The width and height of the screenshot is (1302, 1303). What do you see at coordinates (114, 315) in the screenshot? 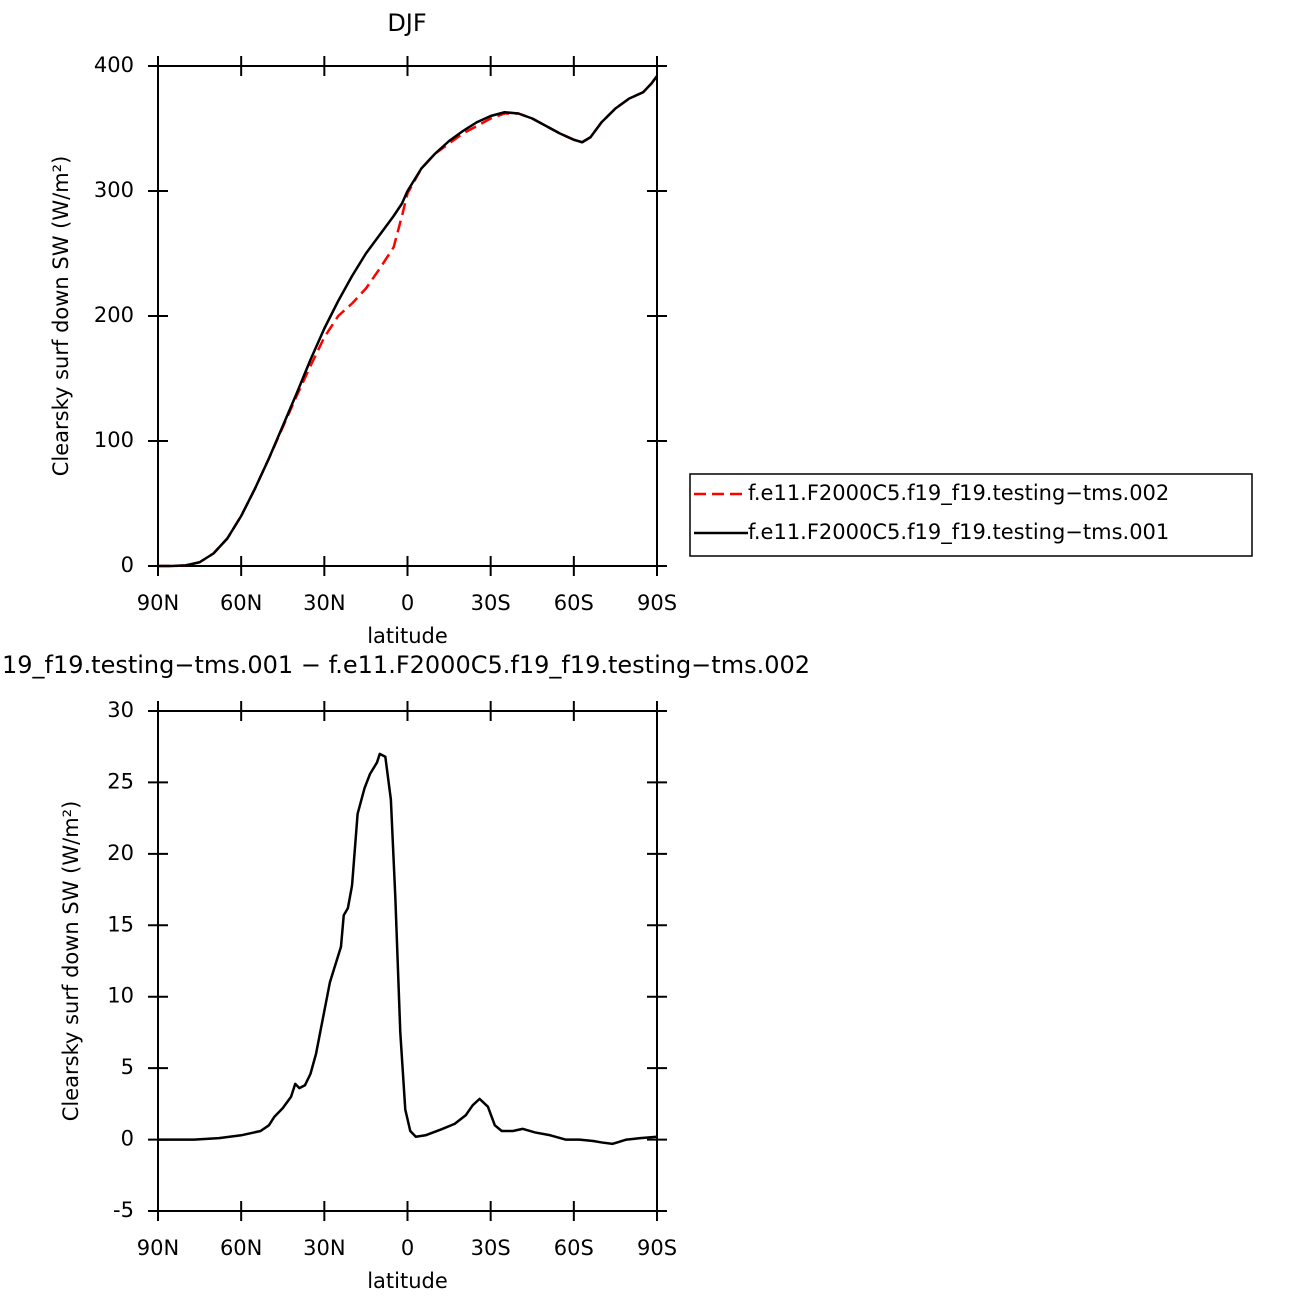
I see `y-tick-label: 200` at bounding box center [114, 315].